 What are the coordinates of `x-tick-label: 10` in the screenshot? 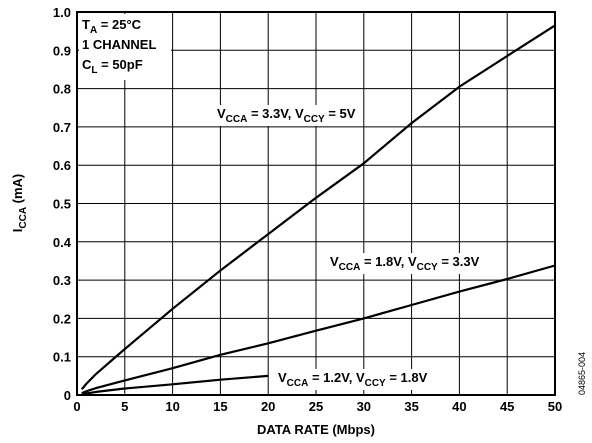 It's located at (172, 406).